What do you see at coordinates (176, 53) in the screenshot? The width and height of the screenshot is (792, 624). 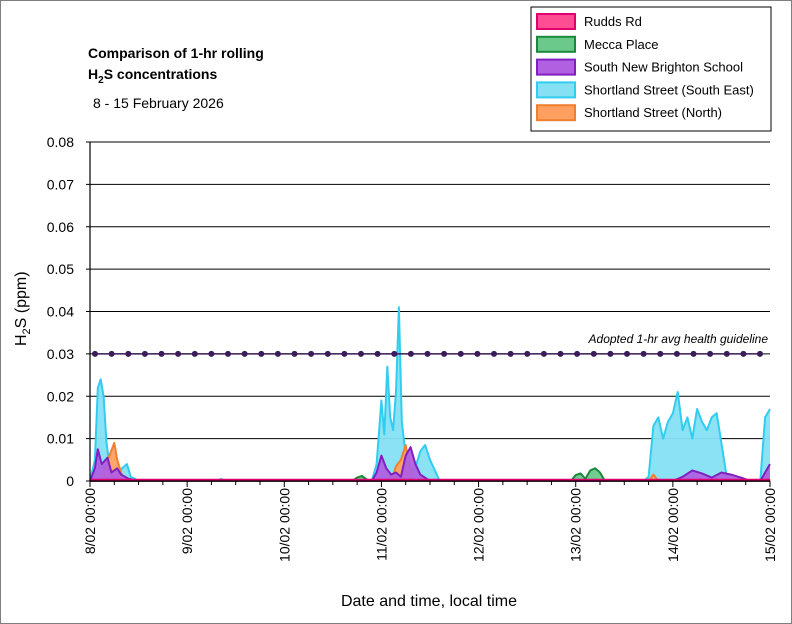 I see `chart-title-line1: Comparison of 1-hr rolling` at bounding box center [176, 53].